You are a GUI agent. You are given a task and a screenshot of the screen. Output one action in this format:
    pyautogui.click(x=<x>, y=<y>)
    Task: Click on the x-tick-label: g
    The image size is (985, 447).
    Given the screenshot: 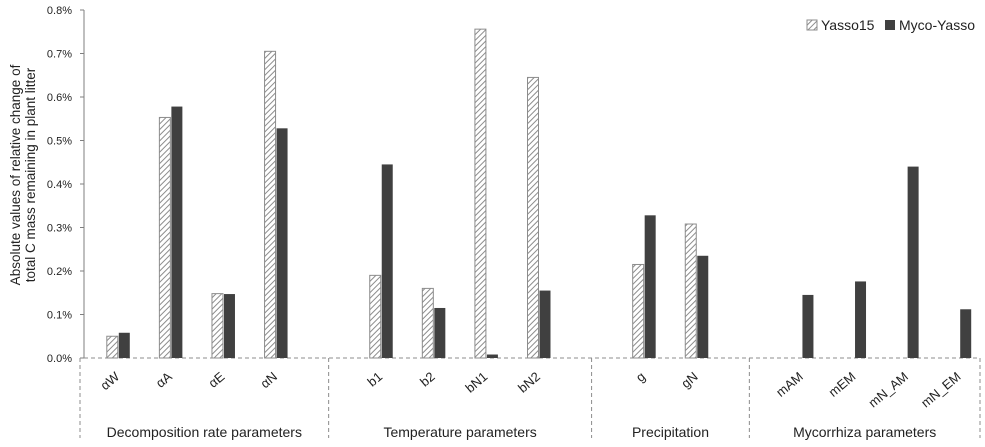 What is the action you would take?
    pyautogui.click(x=640, y=377)
    